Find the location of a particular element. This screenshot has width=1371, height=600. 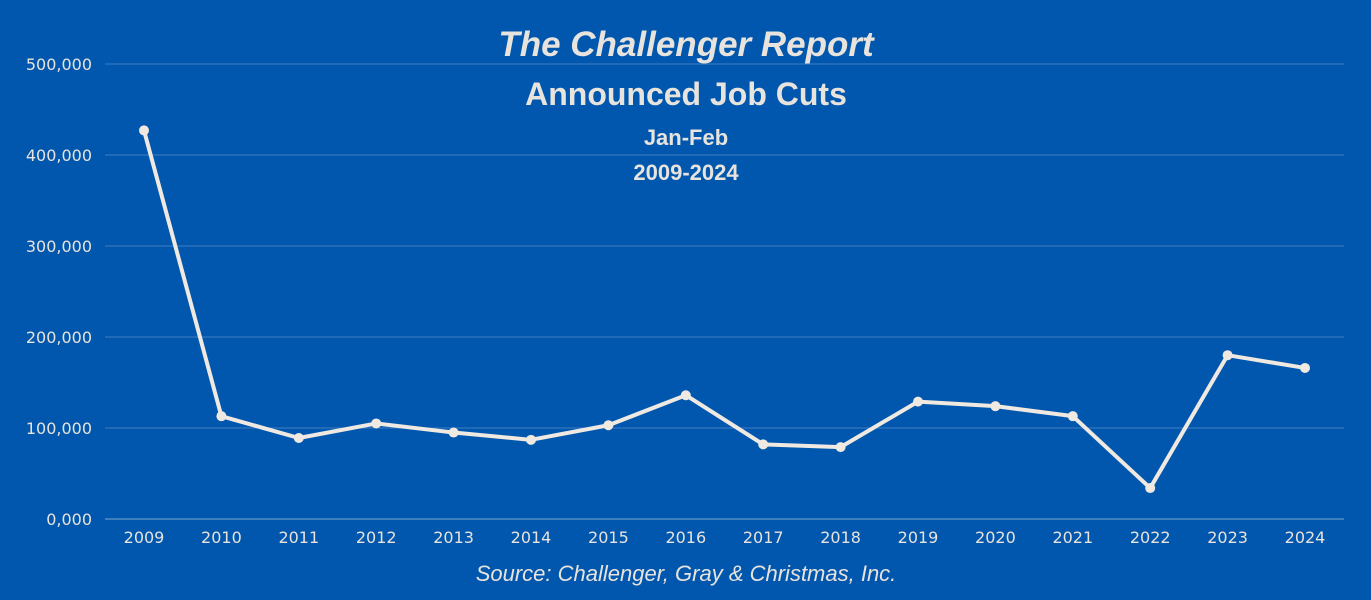

x-tick-label: 2015 is located at coordinates (608, 537).